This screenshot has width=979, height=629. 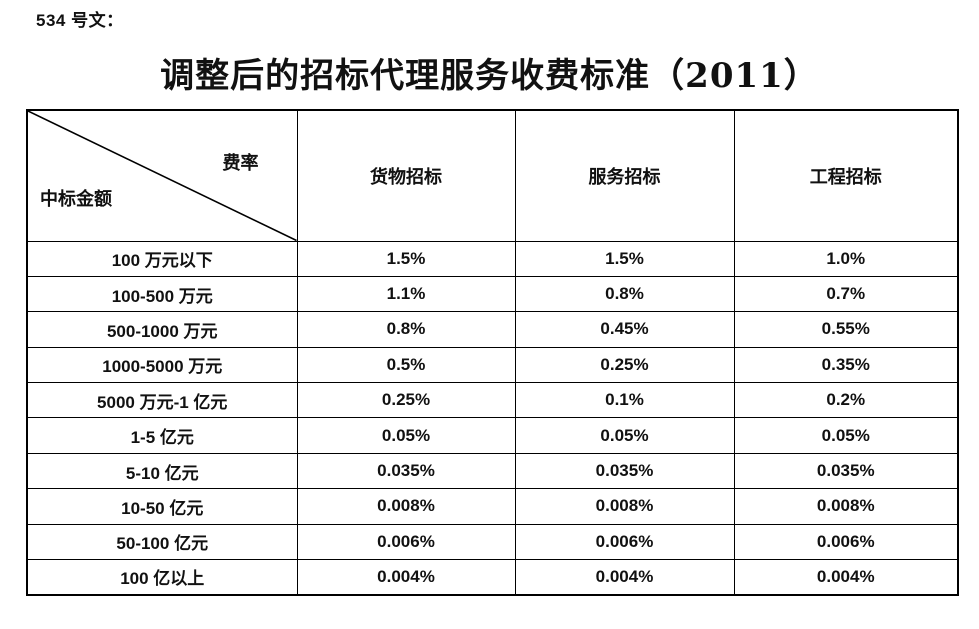 I want to click on row-label: 1-5 亿元, so click(x=162, y=435).